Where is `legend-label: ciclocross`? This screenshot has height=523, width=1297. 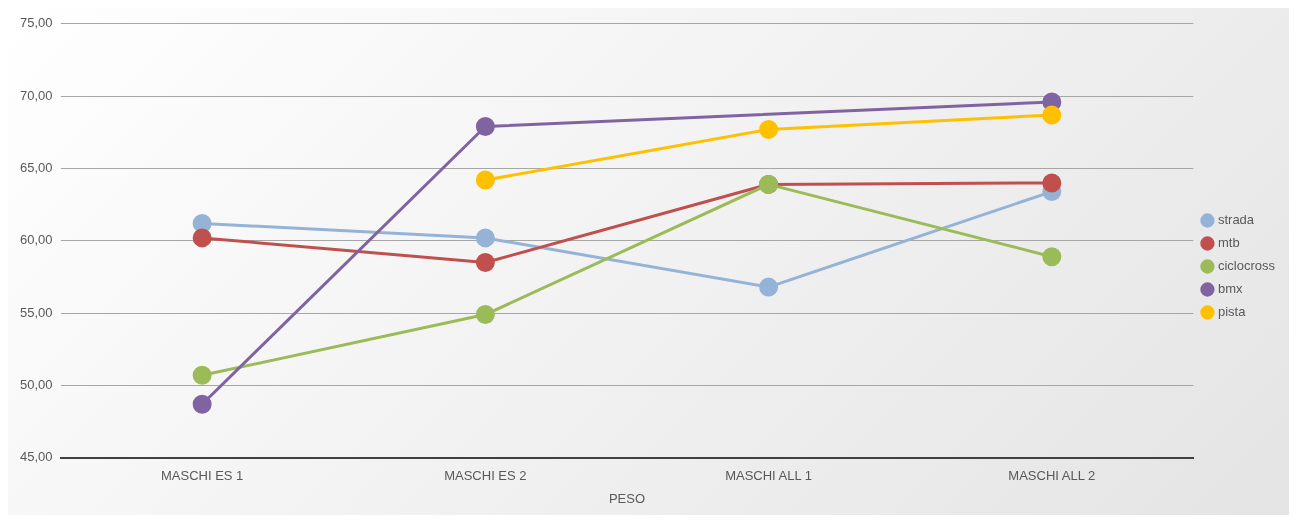
legend-label: ciclocross is located at coordinates (1246, 266).